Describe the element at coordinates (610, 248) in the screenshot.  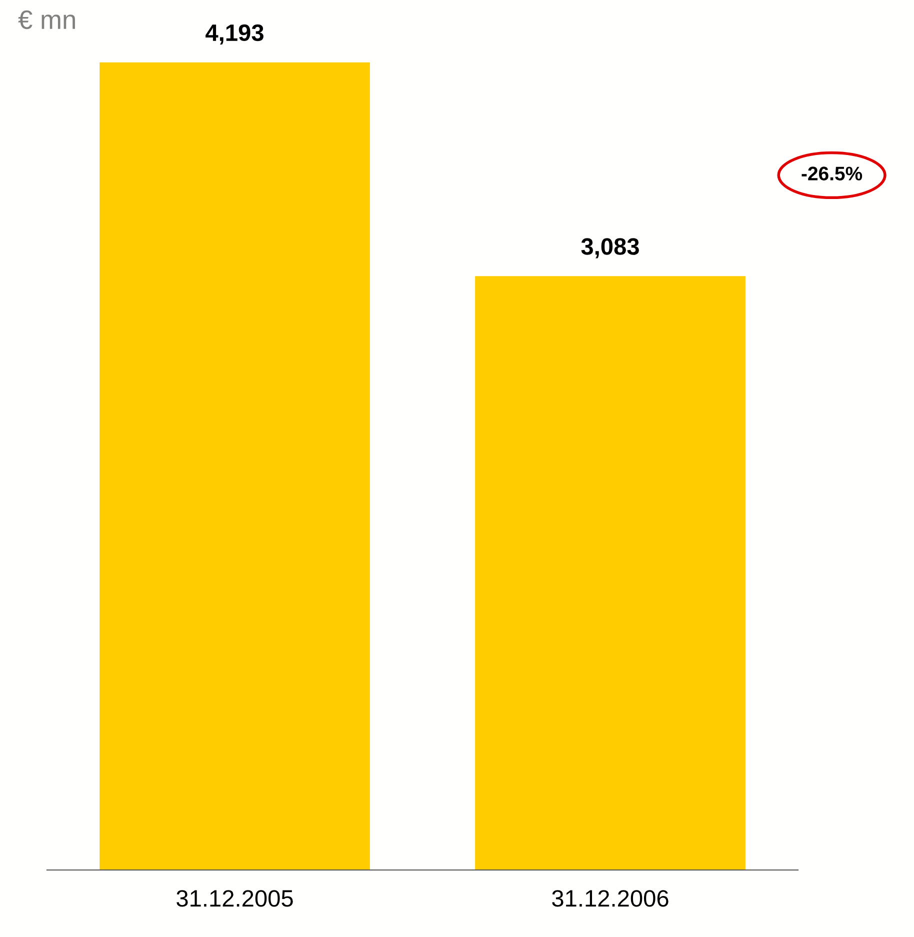
I see `data-label: 3,083` at that location.